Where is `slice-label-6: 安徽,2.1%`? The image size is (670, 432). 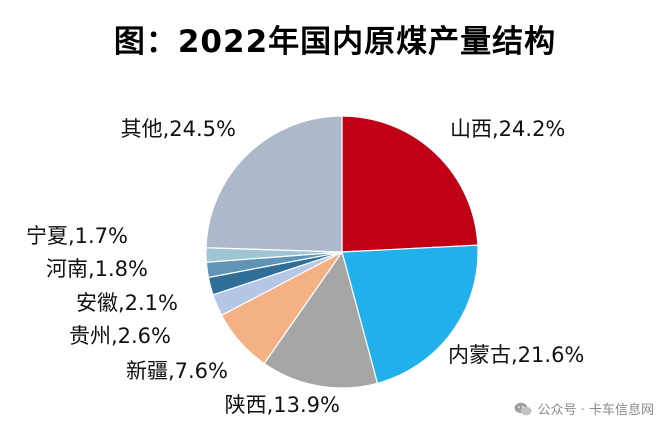
slice-label-6: 安徽,2.1% is located at coordinates (127, 303).